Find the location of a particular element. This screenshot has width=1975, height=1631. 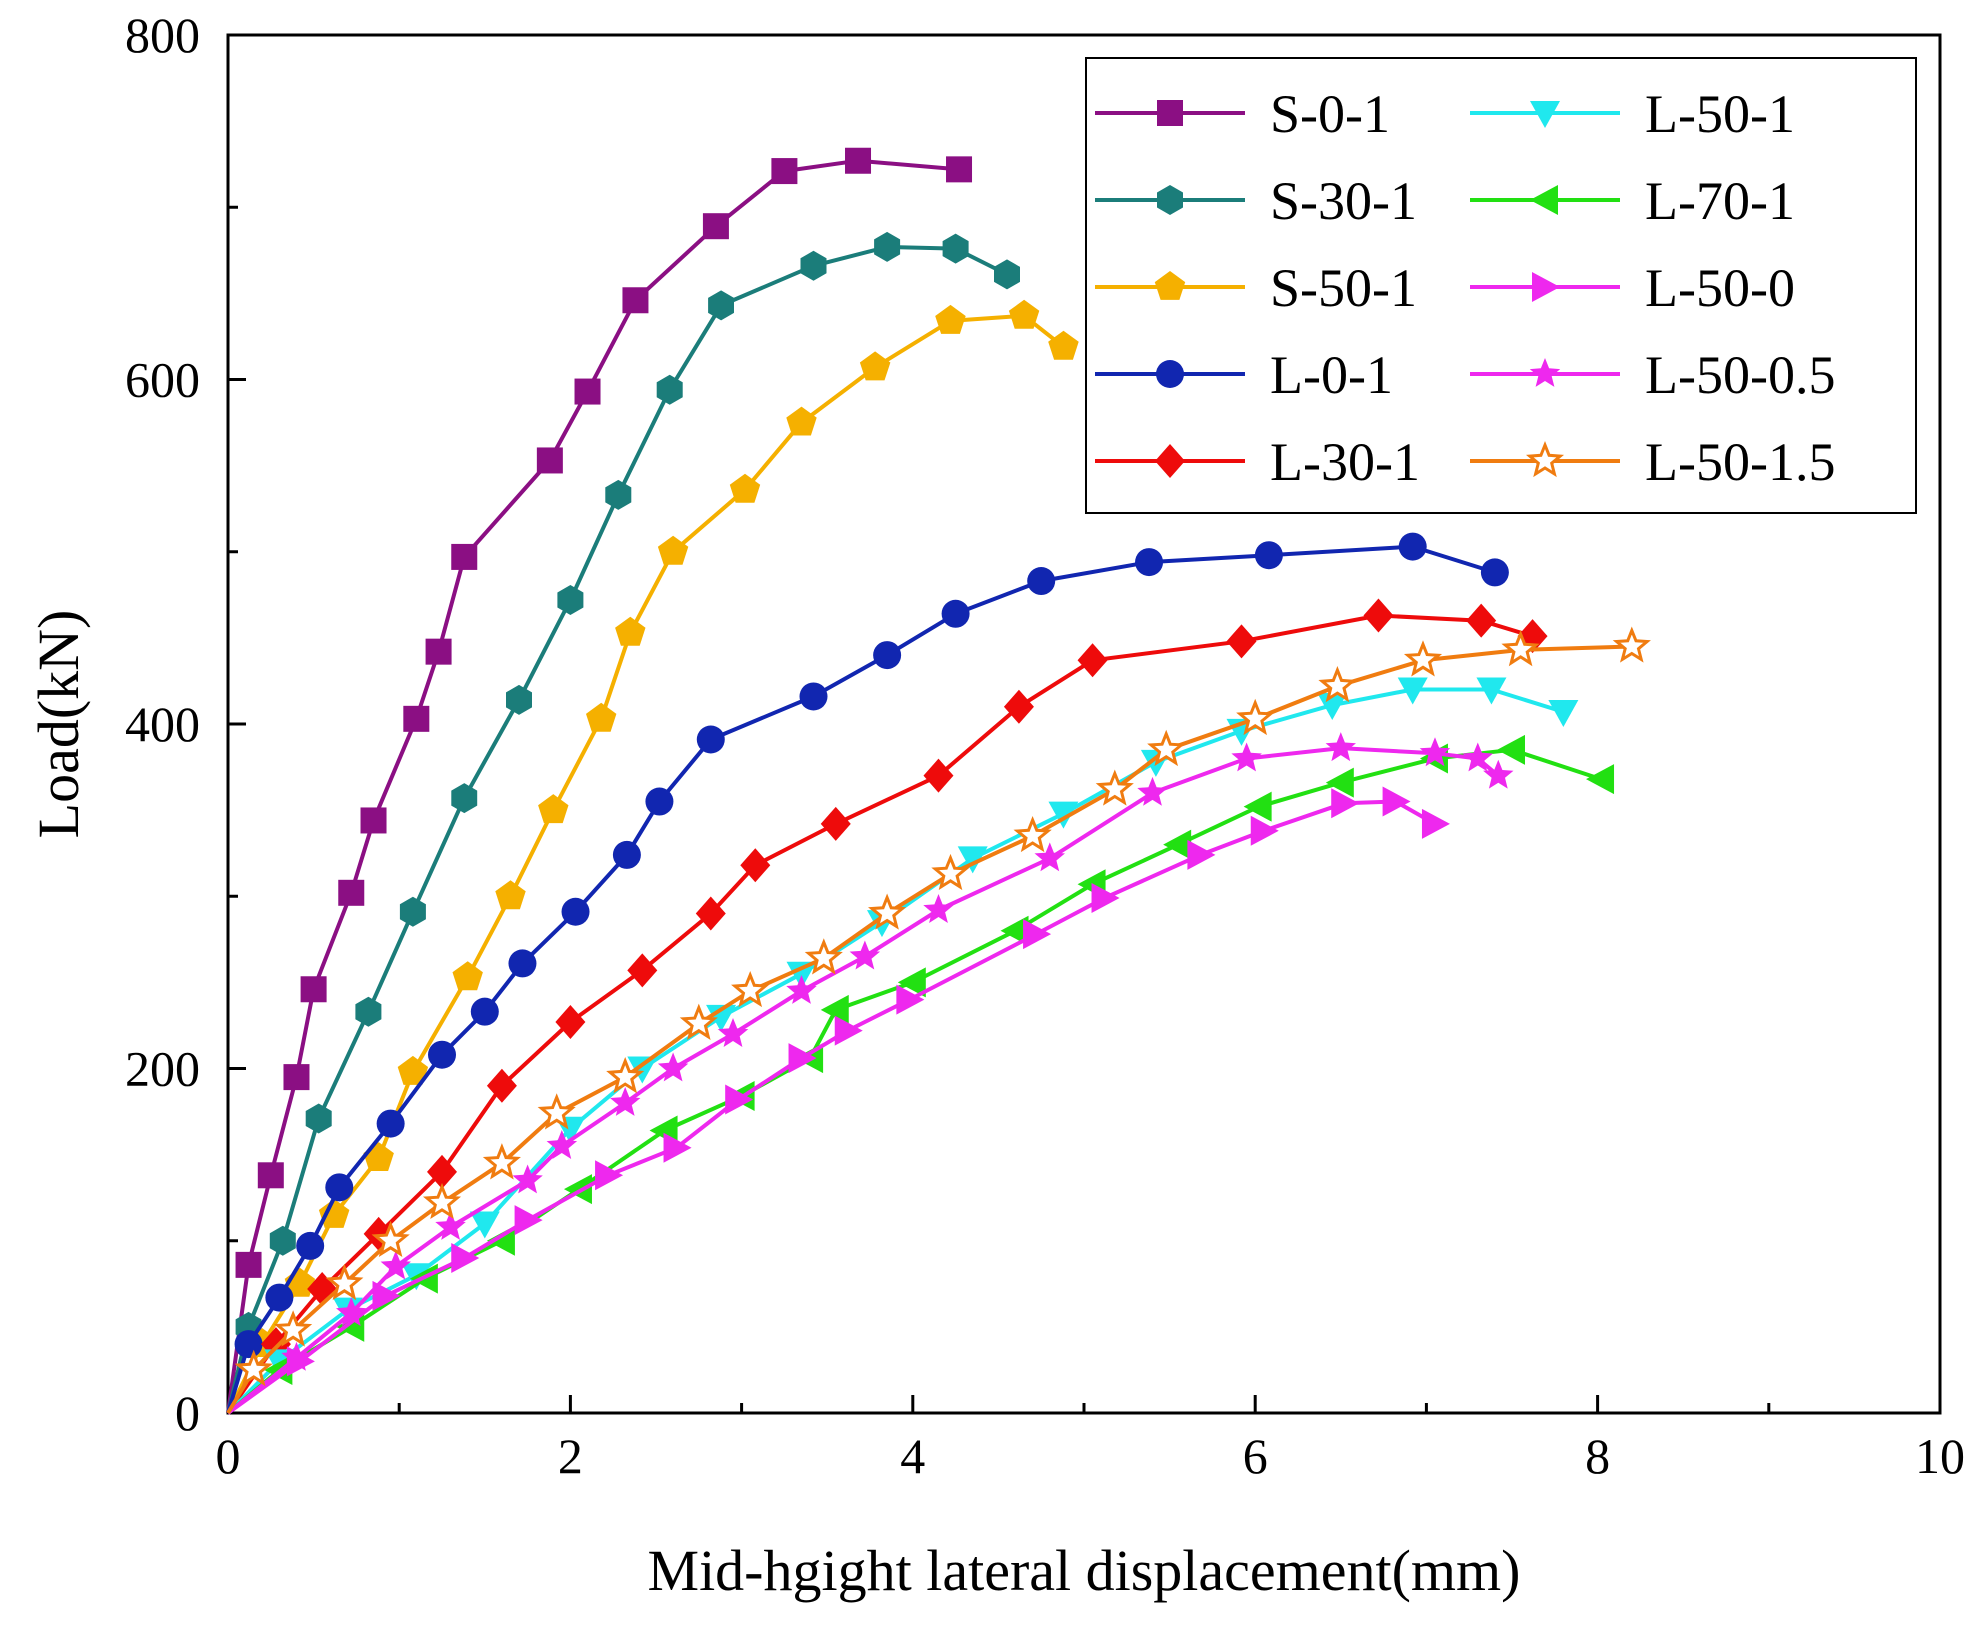

y-axis-title: Load(kN) is located at coordinates (58, 724).